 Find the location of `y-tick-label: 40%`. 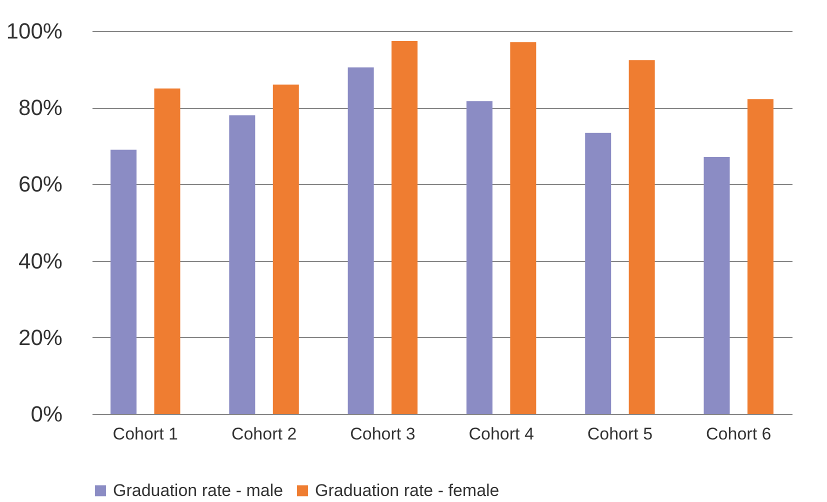

y-tick-label: 40% is located at coordinates (40, 261).